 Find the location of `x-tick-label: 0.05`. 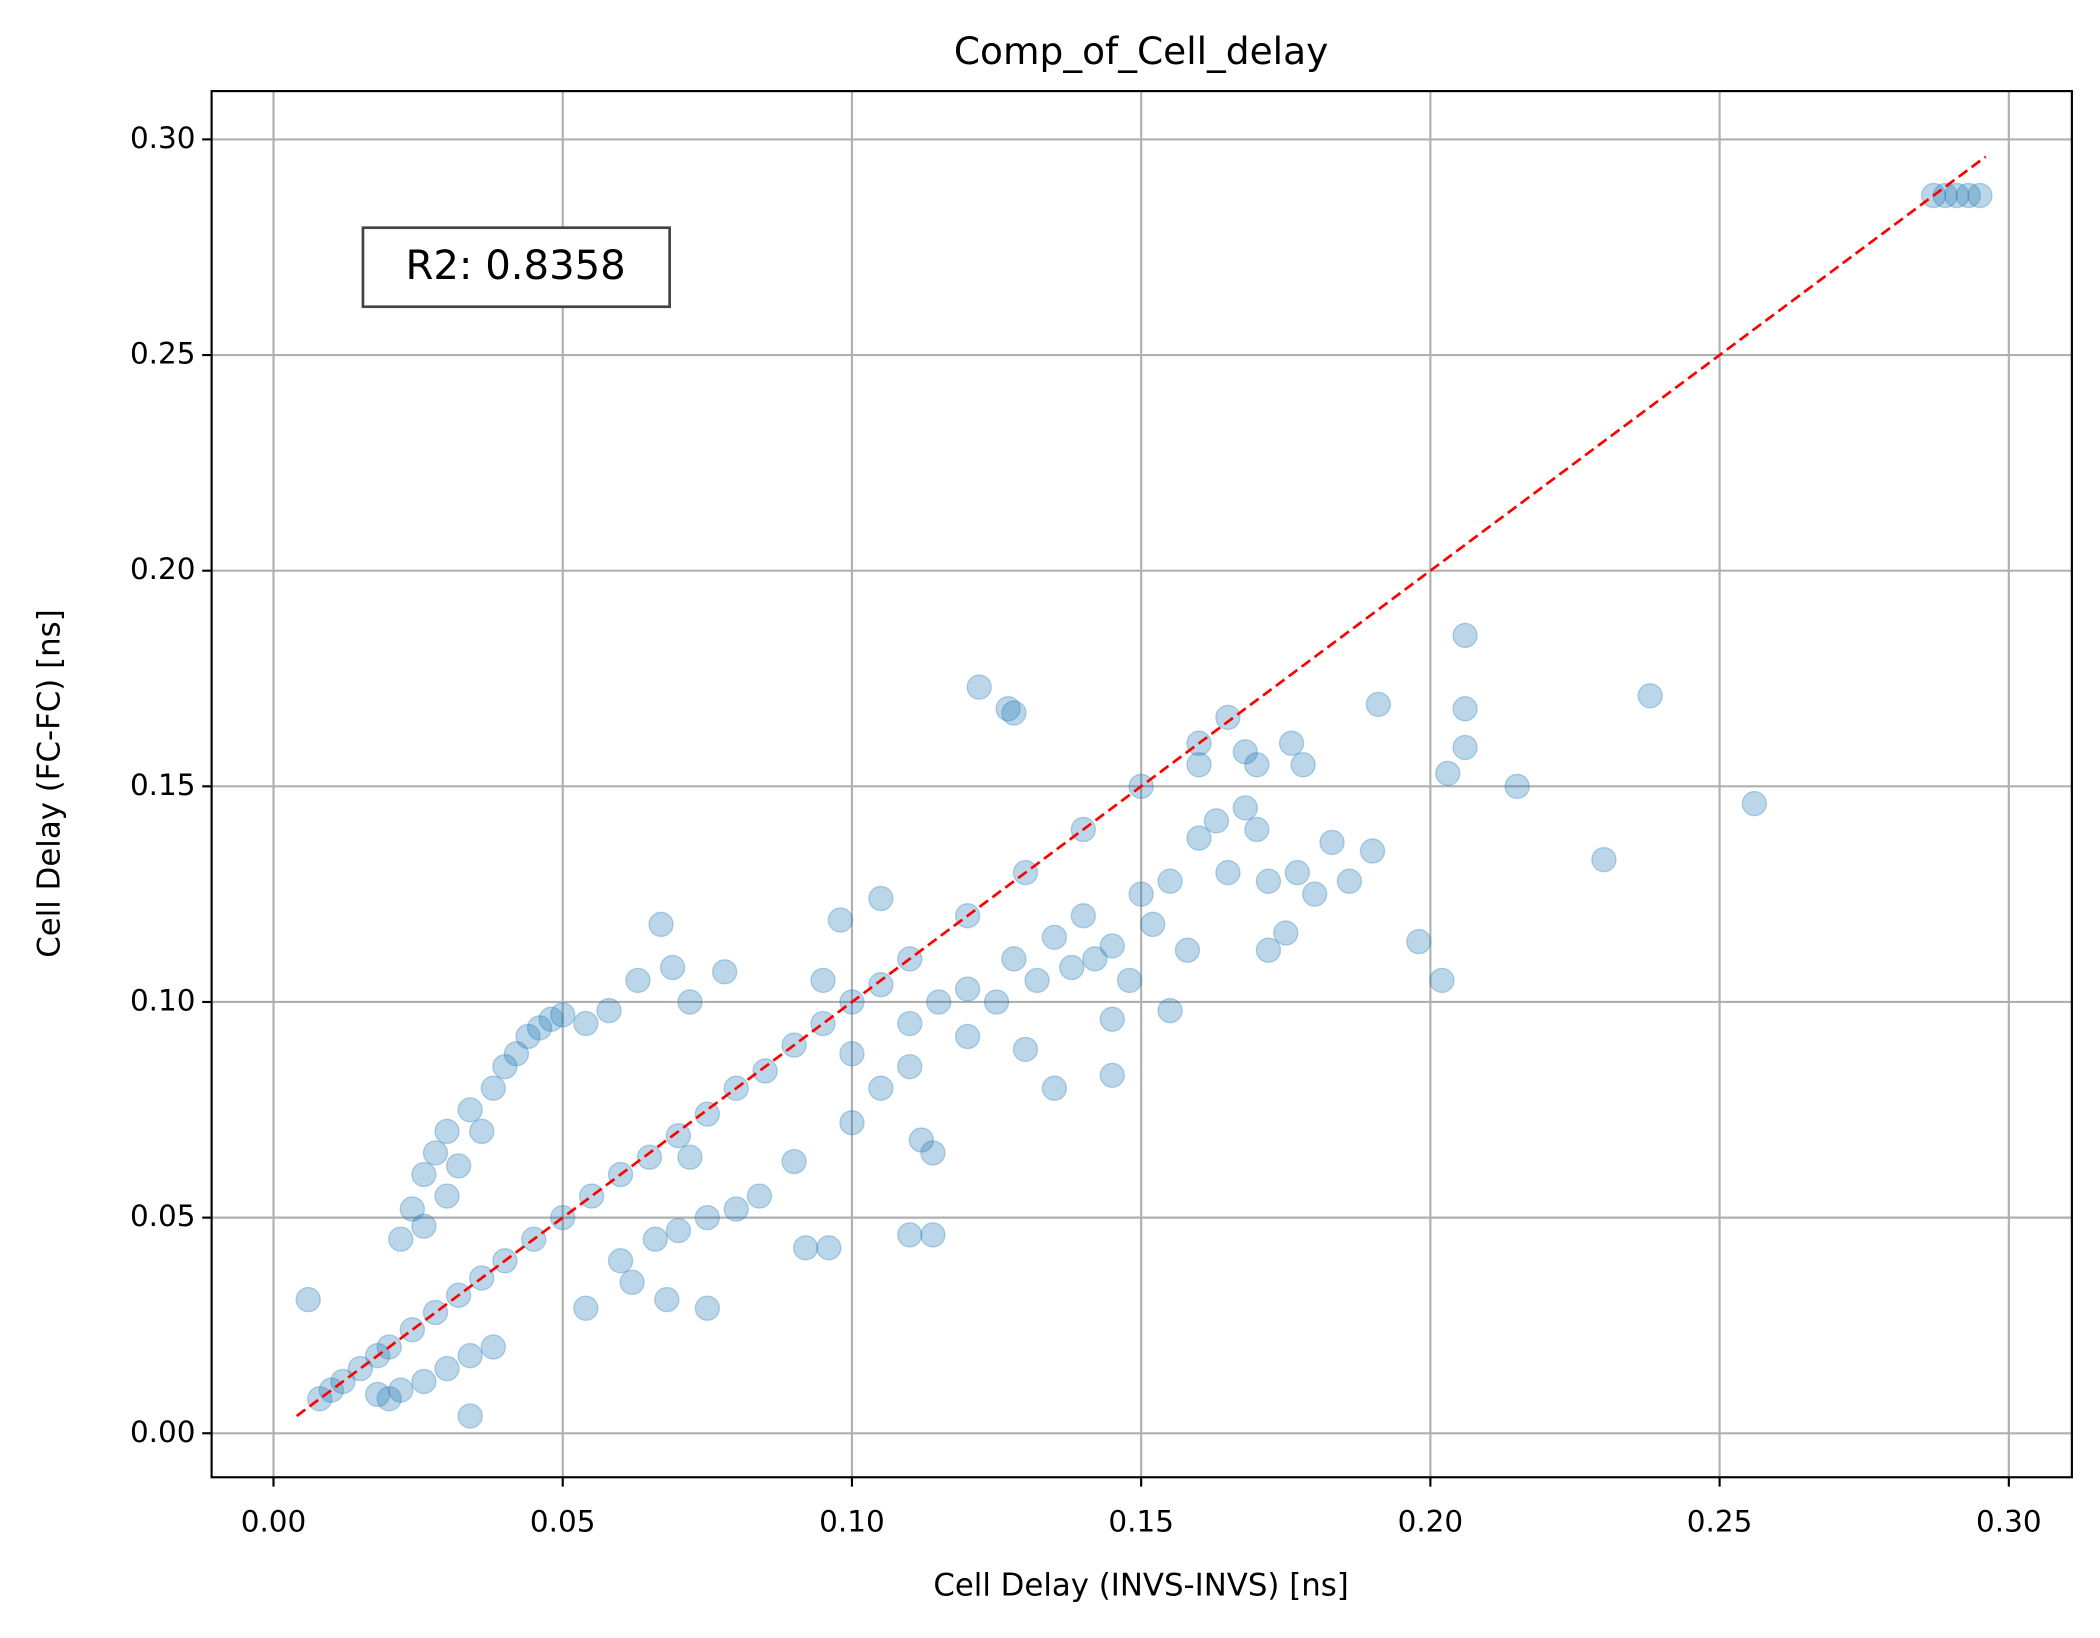

x-tick-label: 0.05 is located at coordinates (563, 1521).